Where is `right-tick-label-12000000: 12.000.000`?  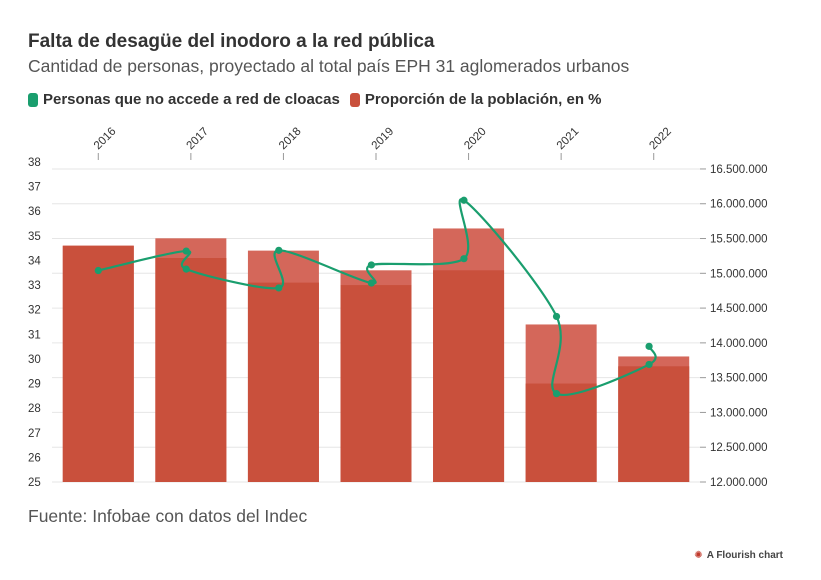 right-tick-label-12000000: 12.000.000 is located at coordinates (739, 483).